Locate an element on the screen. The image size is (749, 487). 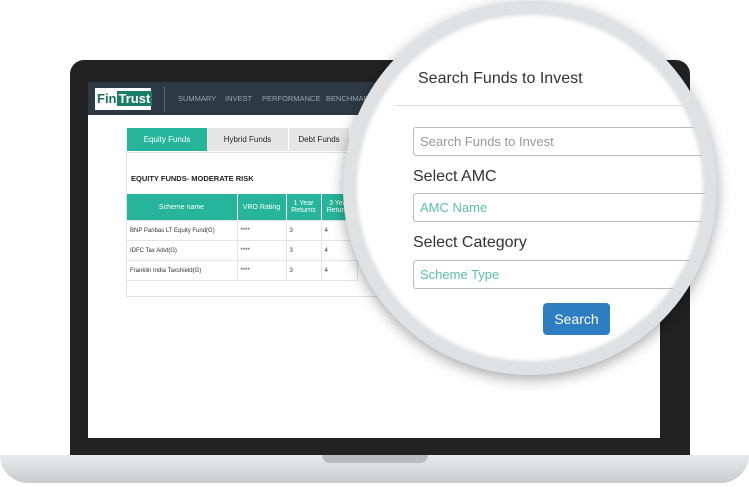
nav-item: PERFORMANCE is located at coordinates (291, 98).